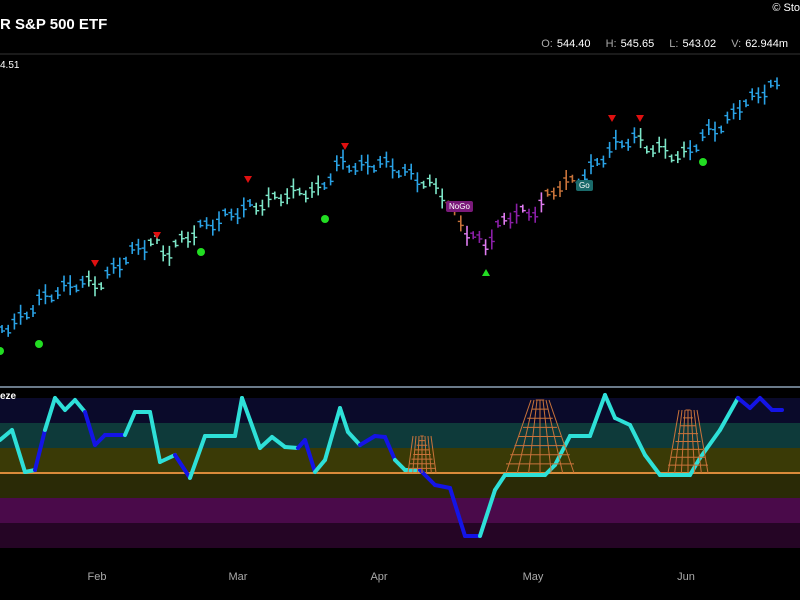  Describe the element at coordinates (547, 44) in the screenshot. I see `open-label: O:` at that location.